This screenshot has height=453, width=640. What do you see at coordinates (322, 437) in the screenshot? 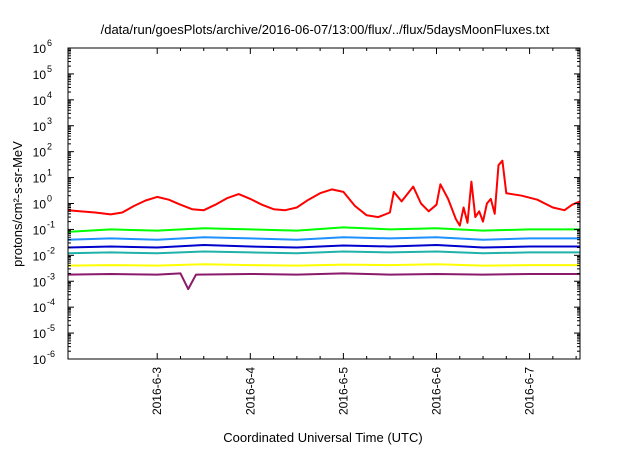
I see `x-axis-label: Coordinated Universal Time (UTC)` at bounding box center [322, 437].